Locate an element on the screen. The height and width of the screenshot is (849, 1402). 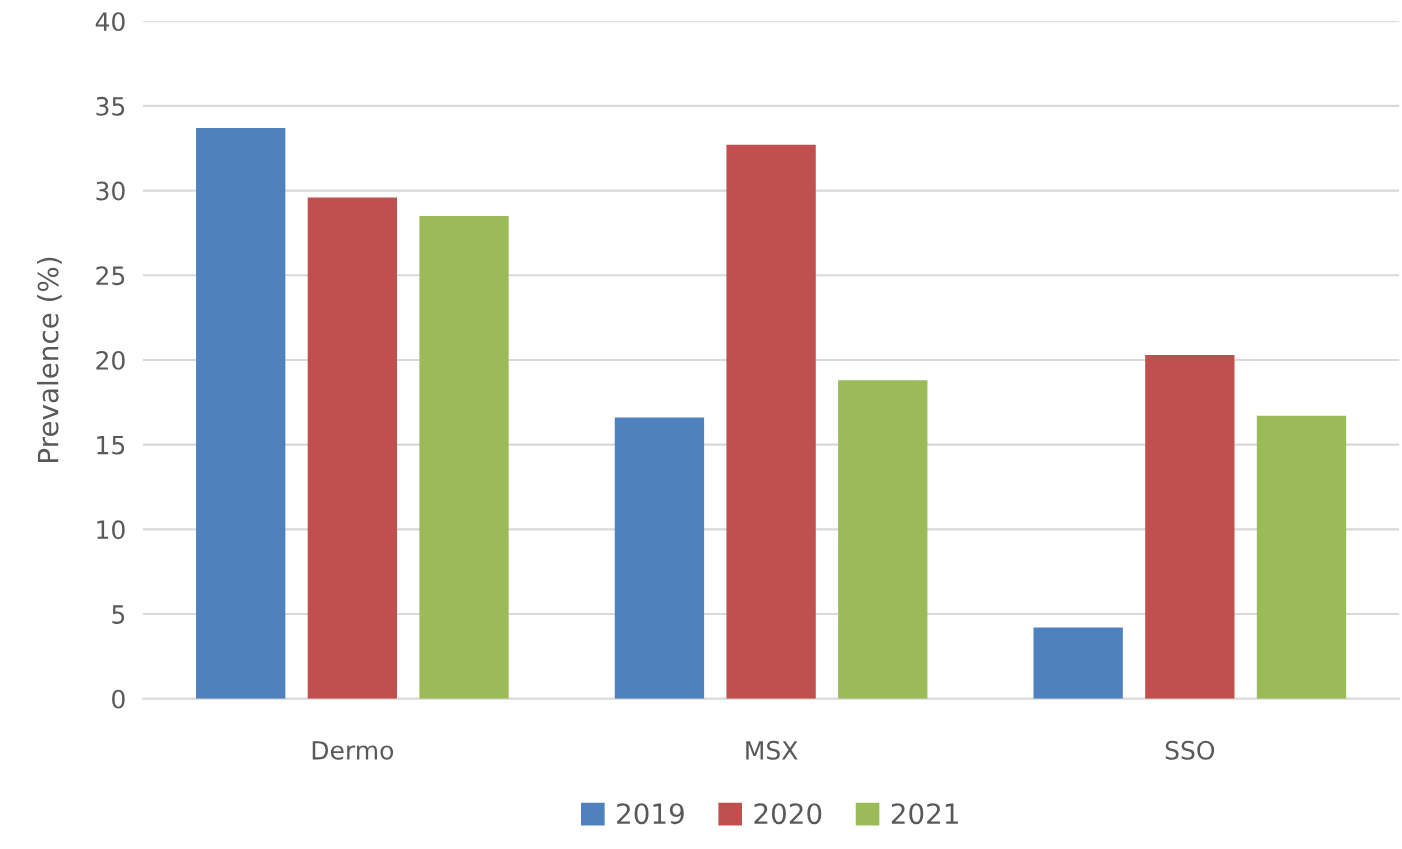
x-tick-label: SSO is located at coordinates (1190, 750).